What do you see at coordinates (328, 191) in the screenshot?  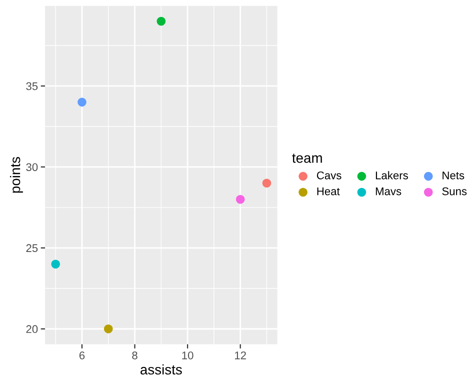 I see `legend-label: Heat` at bounding box center [328, 191].